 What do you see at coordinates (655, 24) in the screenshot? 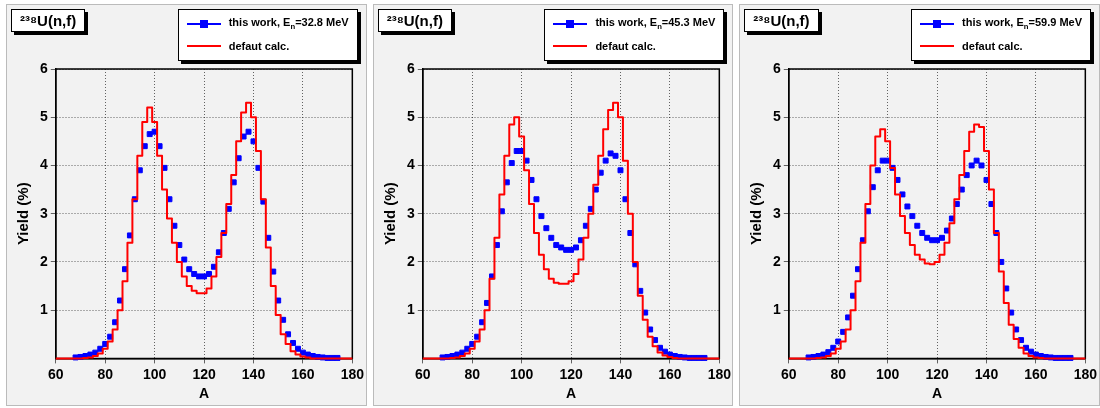
I see `legend-label: this work, E$_{n}$=45.3 MeV` at bounding box center [655, 24].